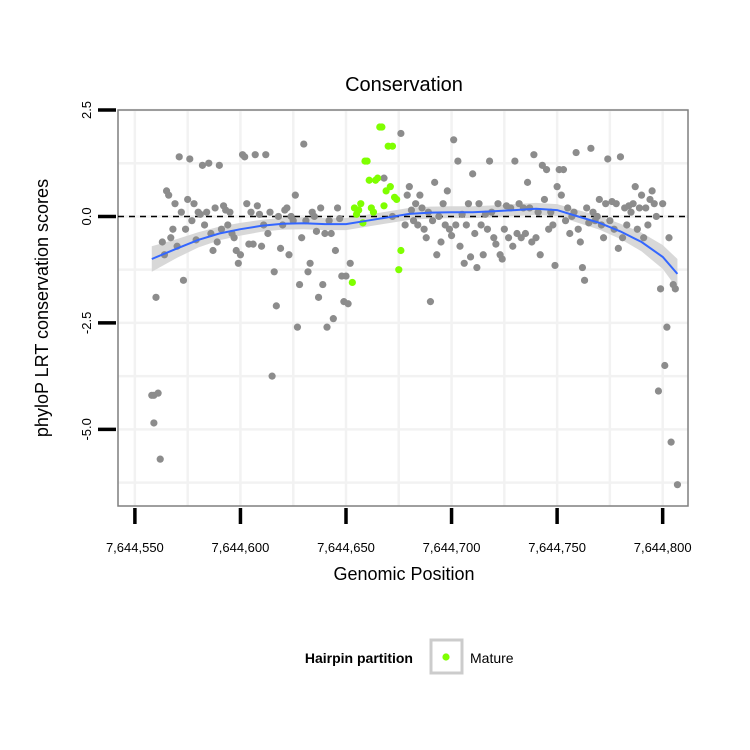  What do you see at coordinates (404, 85) in the screenshot?
I see `chart-title: Conservation` at bounding box center [404, 85].